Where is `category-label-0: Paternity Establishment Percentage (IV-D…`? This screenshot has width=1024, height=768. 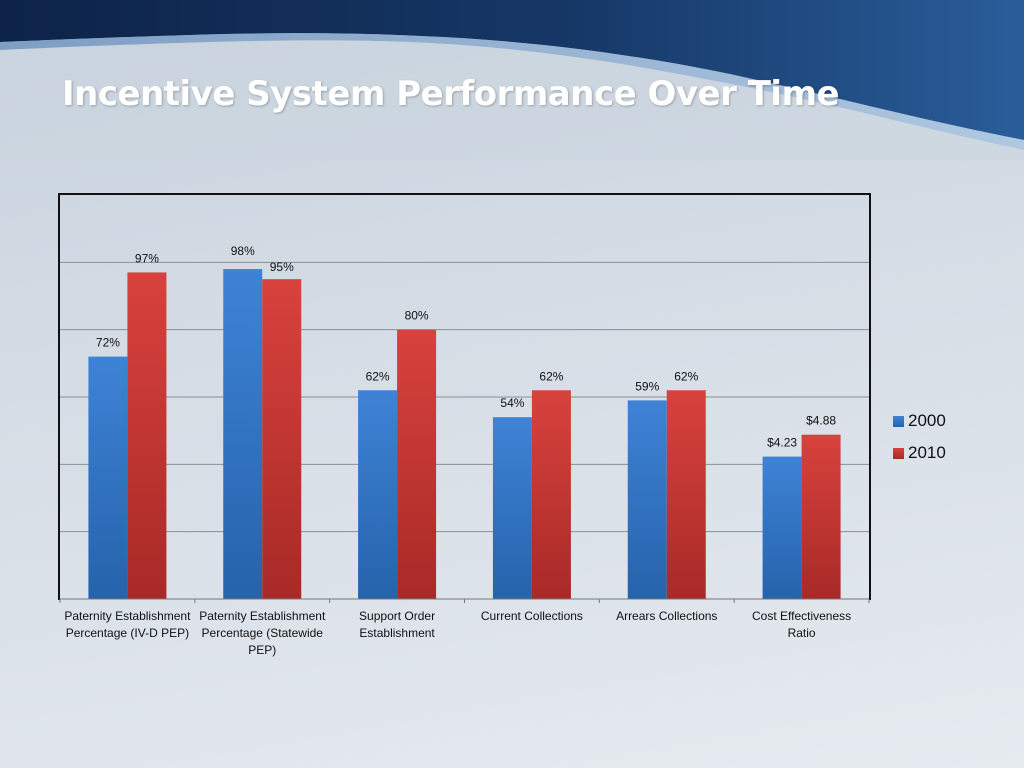 category-label-0: Paternity Establishment Percentage (IV-D… is located at coordinates (127, 624).